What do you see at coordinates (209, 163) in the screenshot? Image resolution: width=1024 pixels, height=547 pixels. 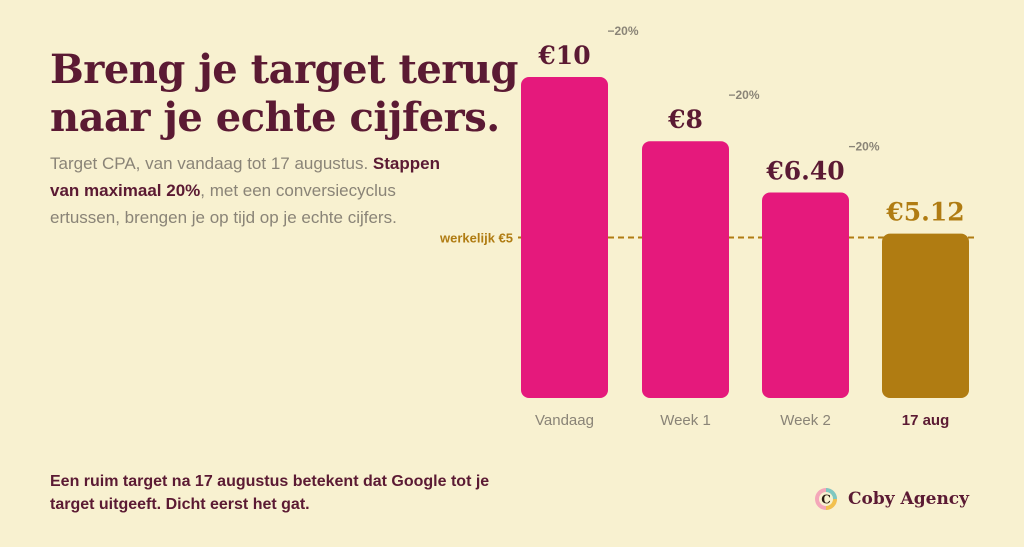 I see `subtitle-line1: Target CPA, van vandaag tot 17 augustus.` at bounding box center [209, 163].